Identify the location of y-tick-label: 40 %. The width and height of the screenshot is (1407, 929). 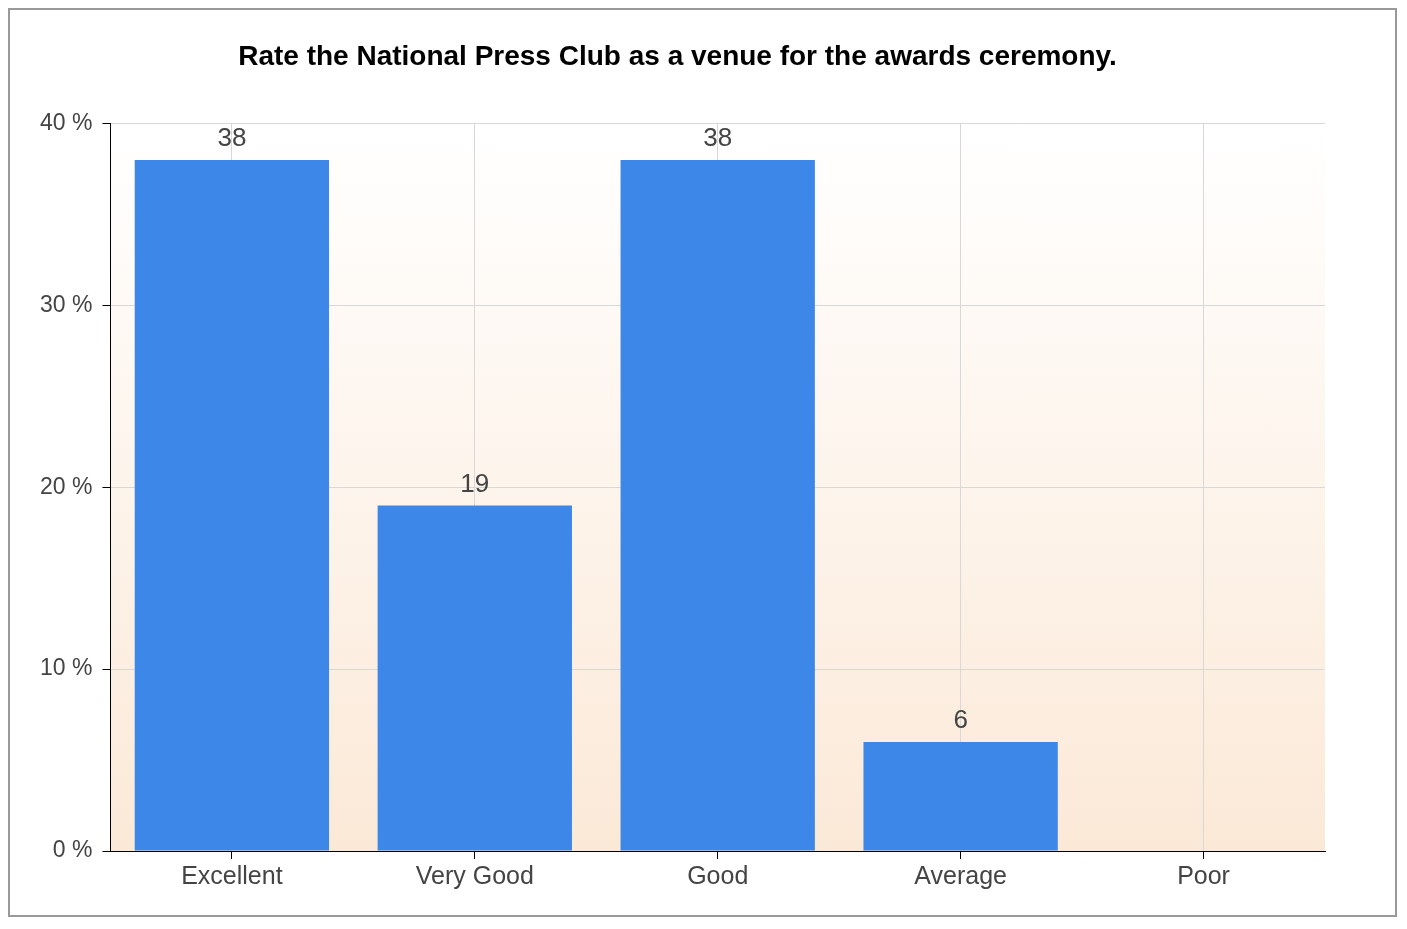
(66, 121).